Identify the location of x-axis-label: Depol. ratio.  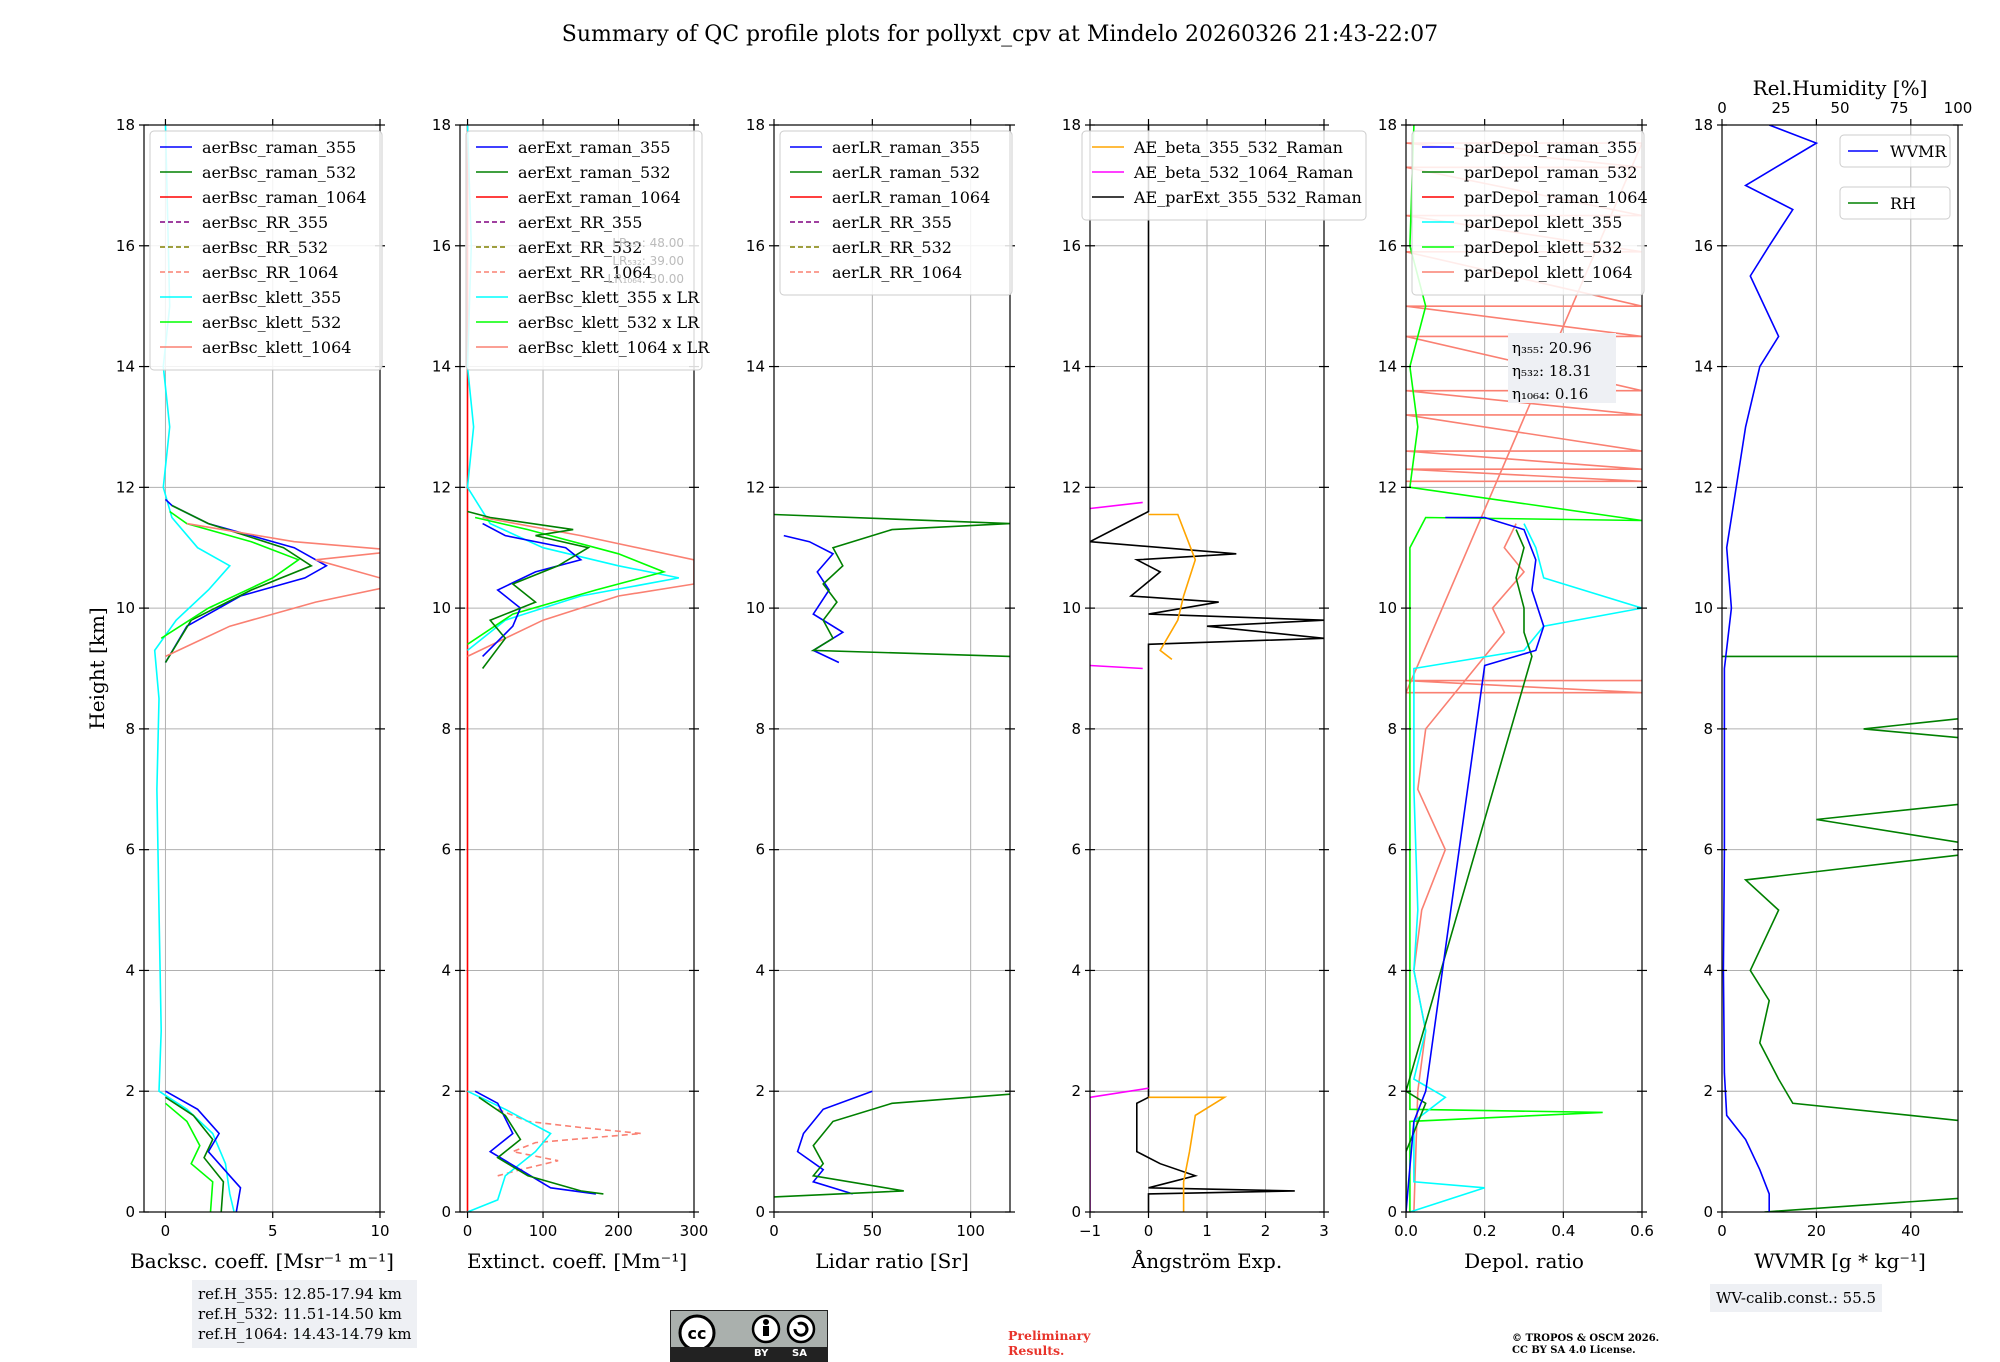
(1524, 1261).